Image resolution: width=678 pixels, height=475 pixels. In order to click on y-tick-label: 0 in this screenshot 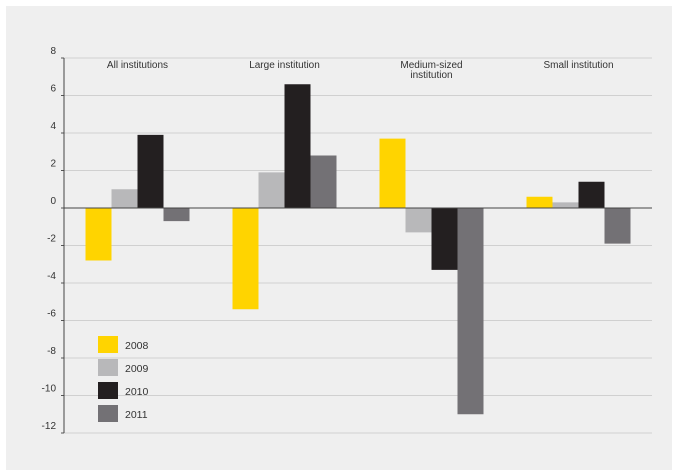, I will do `click(53, 201)`.